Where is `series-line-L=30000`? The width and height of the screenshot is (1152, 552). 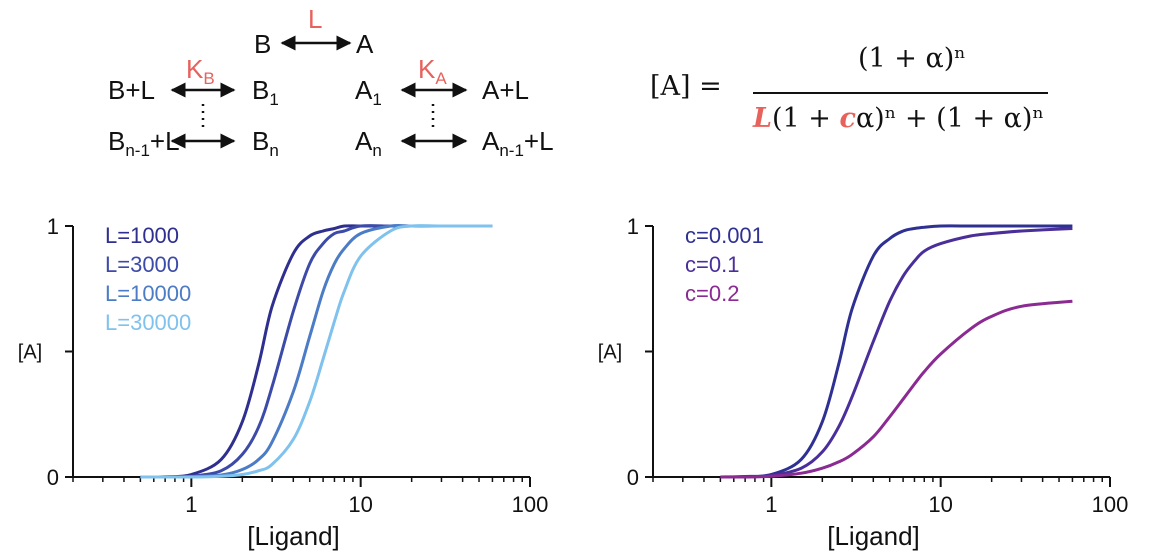
series-line-L=30000 is located at coordinates (316, 351).